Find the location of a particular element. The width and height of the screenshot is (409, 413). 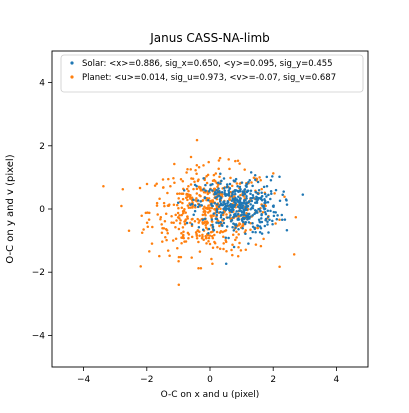

x-axis-ticks: −4 −2 0 2 4 is located at coordinates (208, 376).